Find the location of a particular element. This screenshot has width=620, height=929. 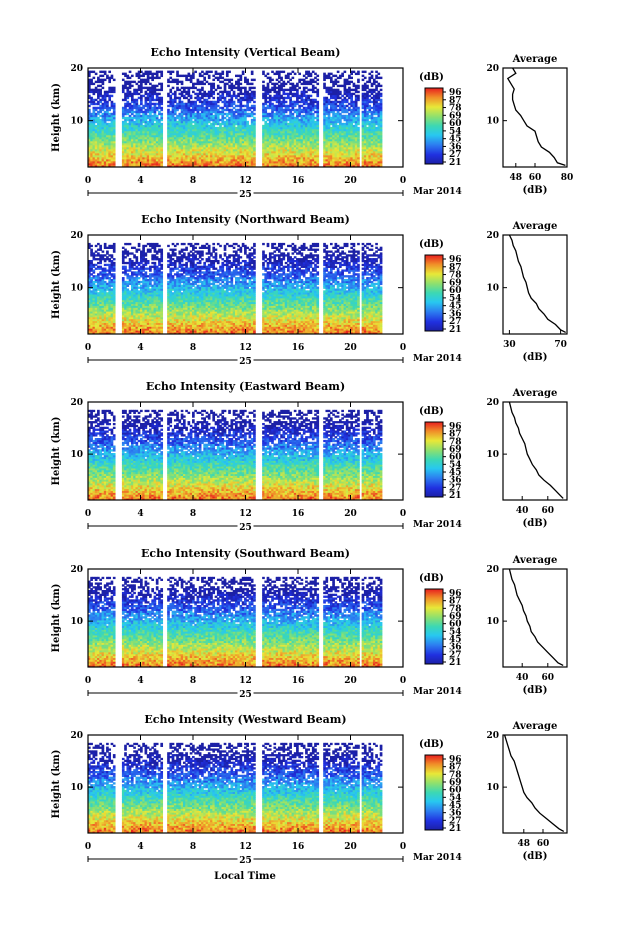

heatmap is located at coordinates (235, 289).